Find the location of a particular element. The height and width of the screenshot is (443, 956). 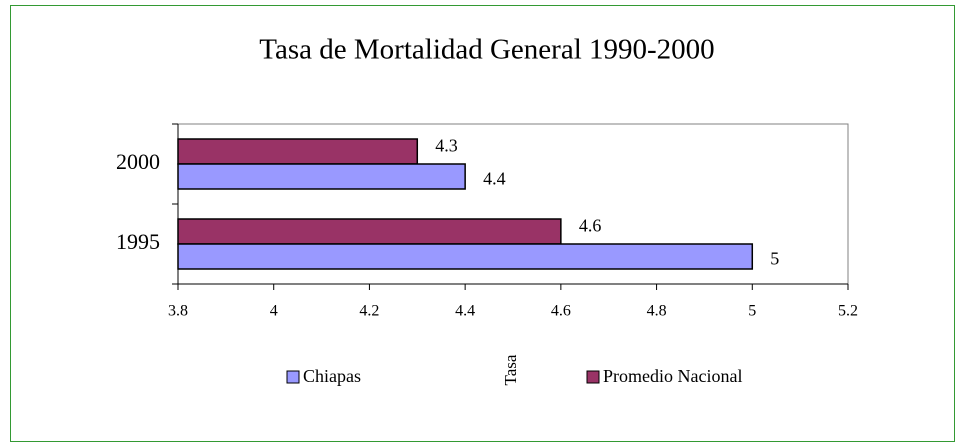

x-tick-label: 4.8 is located at coordinates (657, 311).